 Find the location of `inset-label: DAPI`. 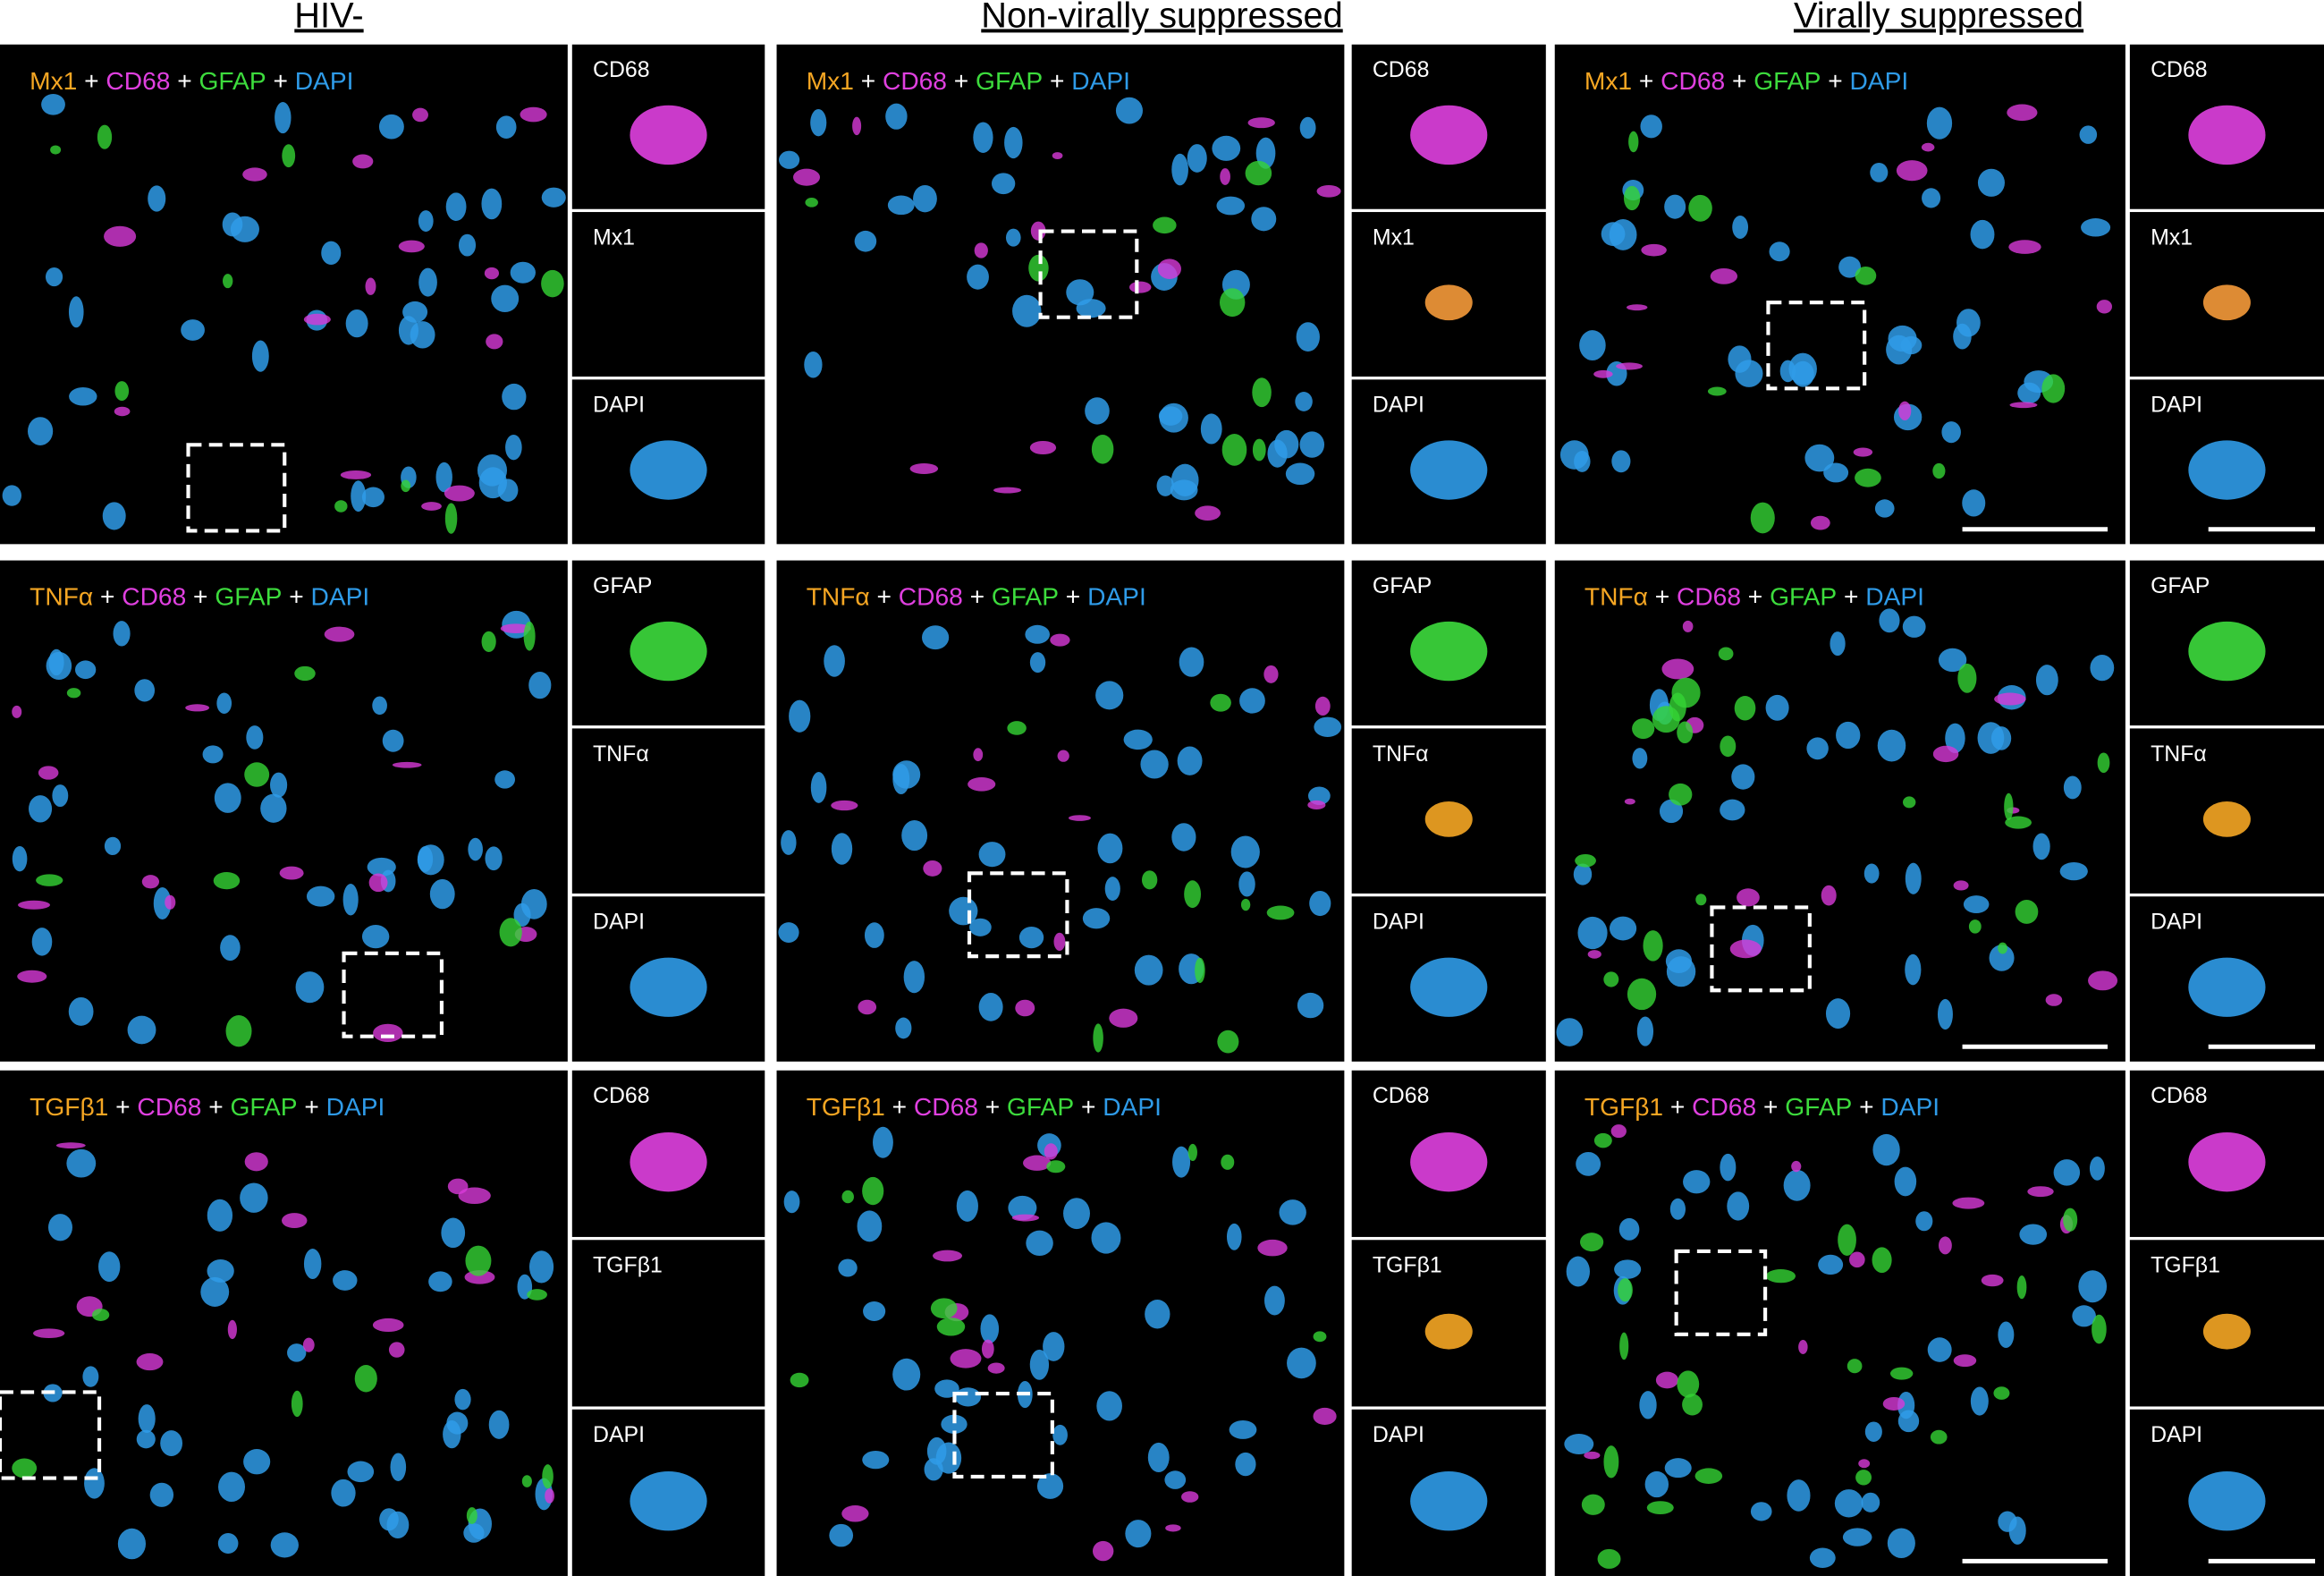

inset-label: DAPI is located at coordinates (1398, 922).